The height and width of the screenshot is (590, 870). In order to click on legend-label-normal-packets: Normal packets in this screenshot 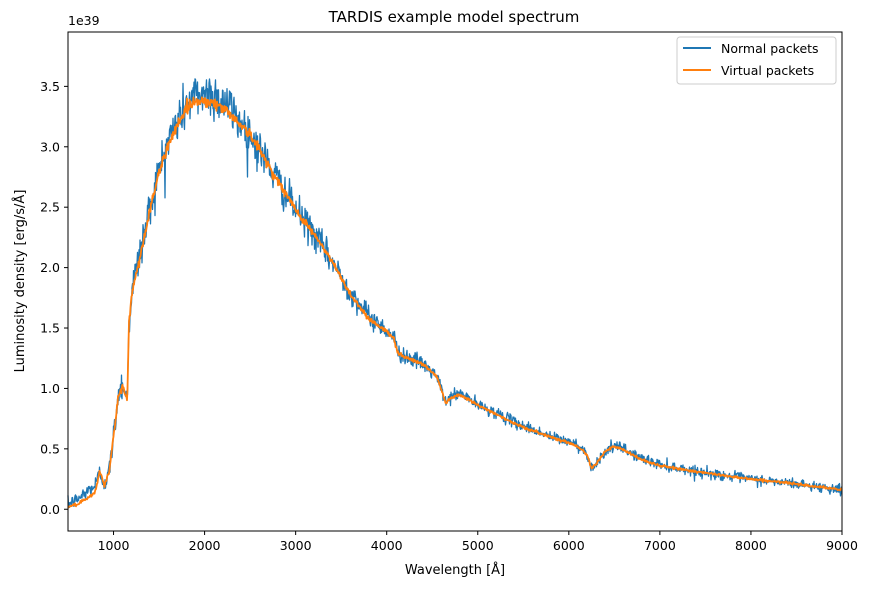, I will do `click(770, 48)`.